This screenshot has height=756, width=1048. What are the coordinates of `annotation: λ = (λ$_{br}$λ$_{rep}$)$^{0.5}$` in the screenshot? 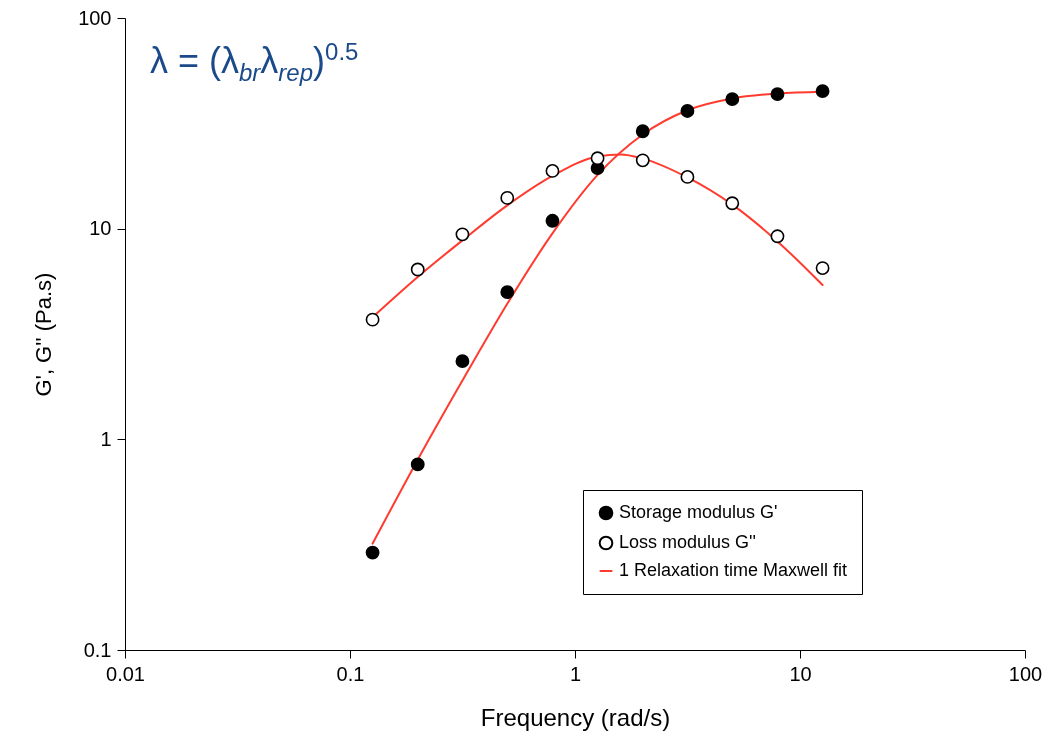 It's located at (254, 63).